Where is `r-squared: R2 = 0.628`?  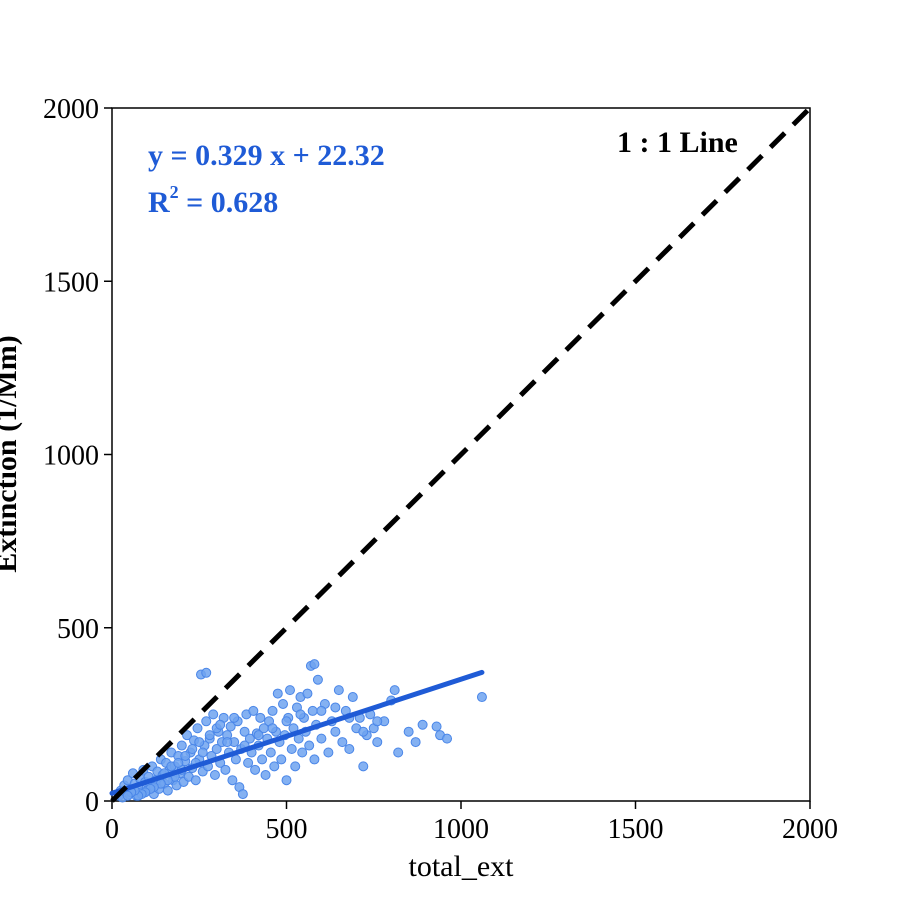 r-squared: R2 = 0.628 is located at coordinates (213, 200).